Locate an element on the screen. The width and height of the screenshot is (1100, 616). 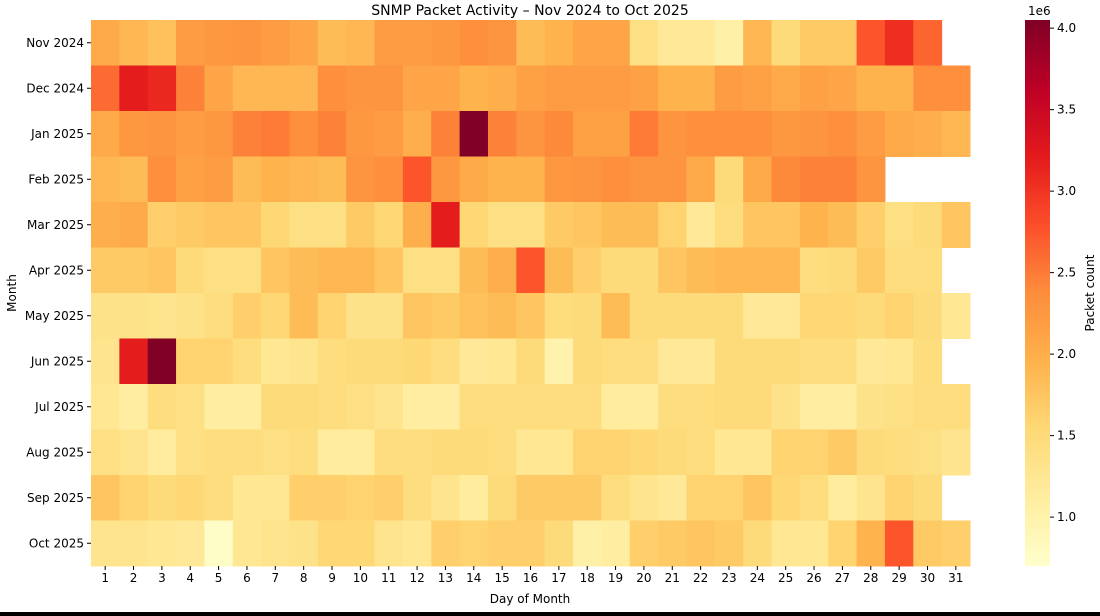
x-tick-label: 18 is located at coordinates (587, 578).